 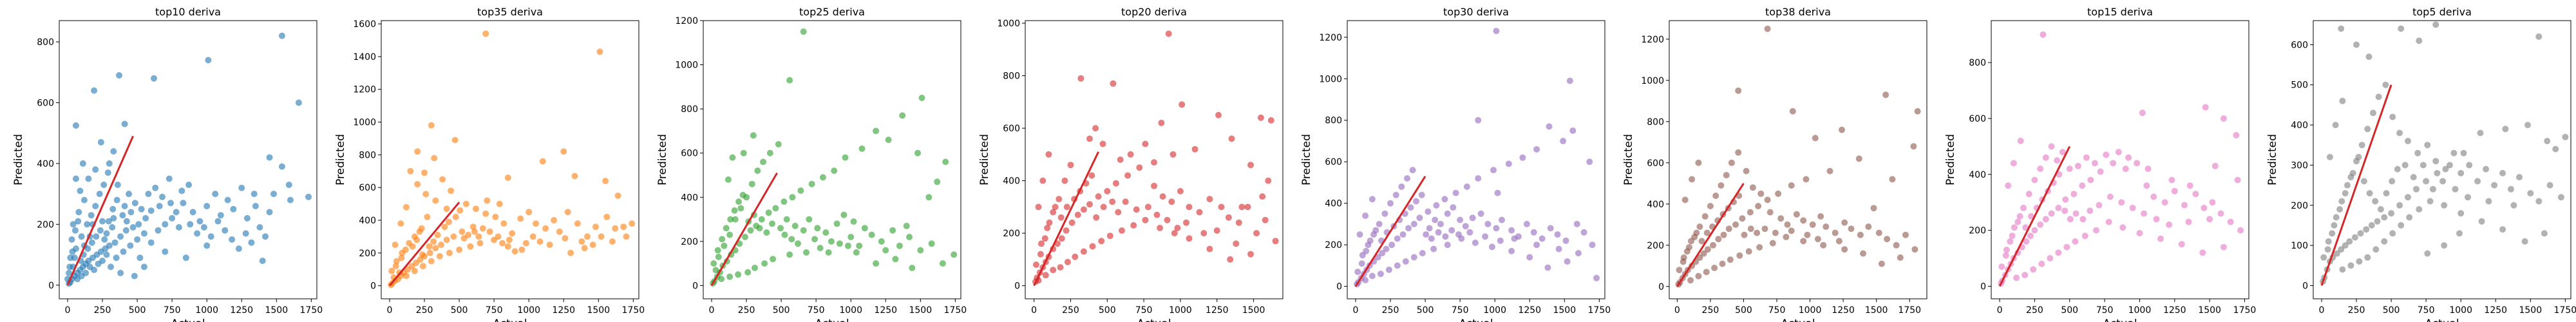 What do you see at coordinates (634, 310) in the screenshot?
I see `x-tick-label: 1750` at bounding box center [634, 310].